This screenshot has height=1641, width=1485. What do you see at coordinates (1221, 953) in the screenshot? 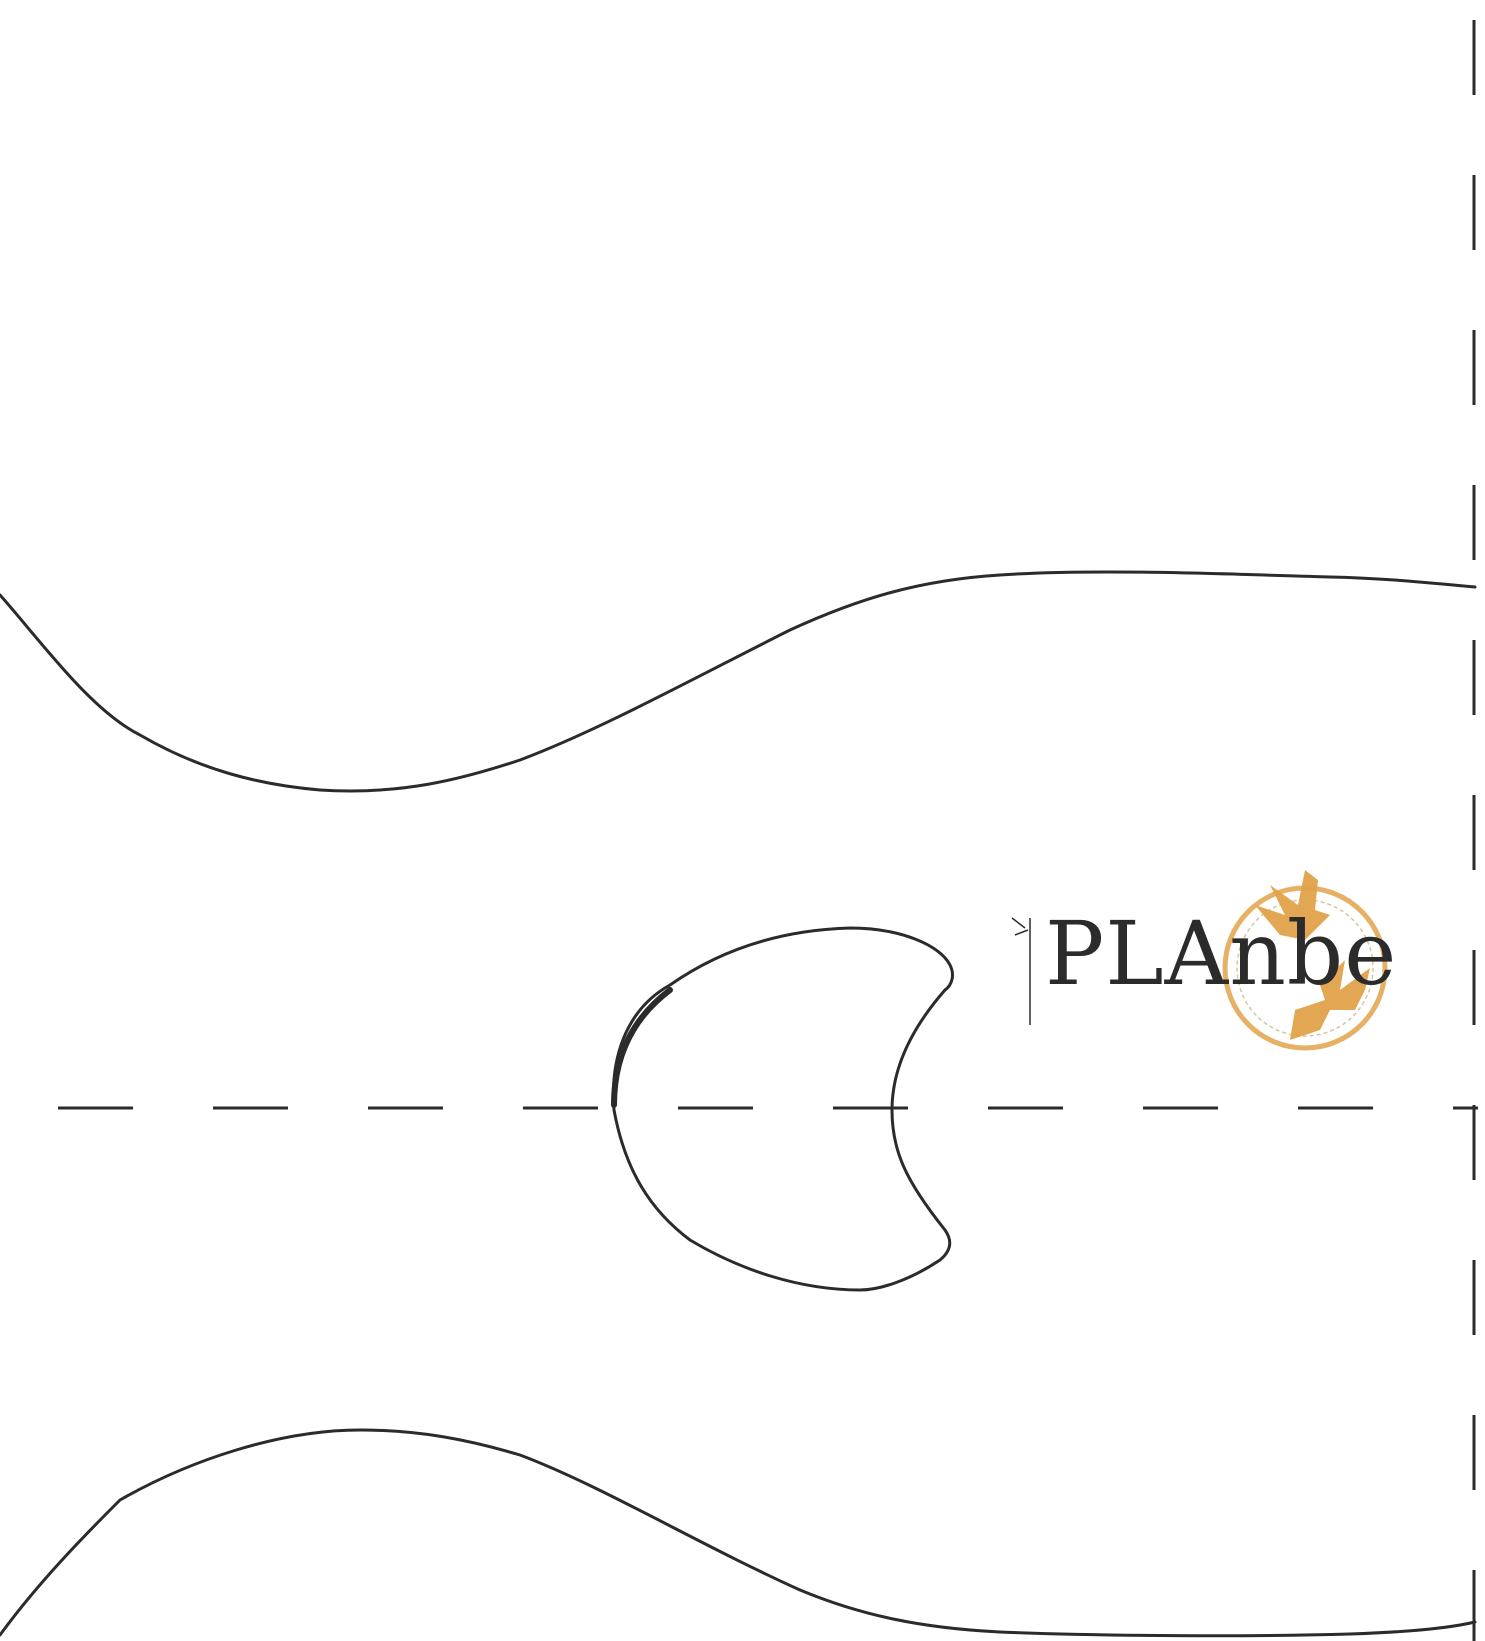
I see `logo-wordmark: PLAnbe` at bounding box center [1221, 953].